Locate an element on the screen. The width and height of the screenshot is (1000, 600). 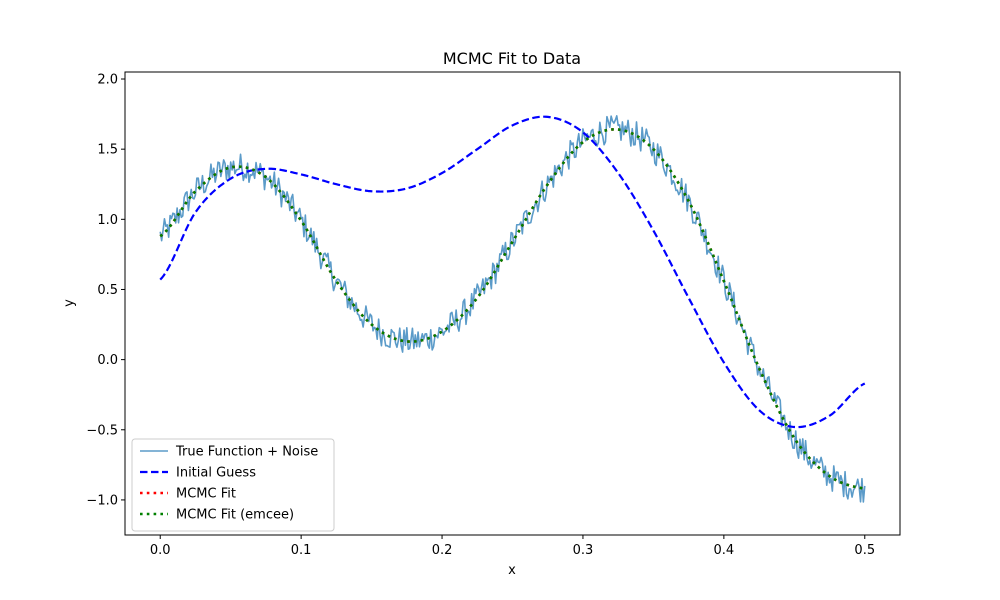
legend-box is located at coordinates (233, 485).